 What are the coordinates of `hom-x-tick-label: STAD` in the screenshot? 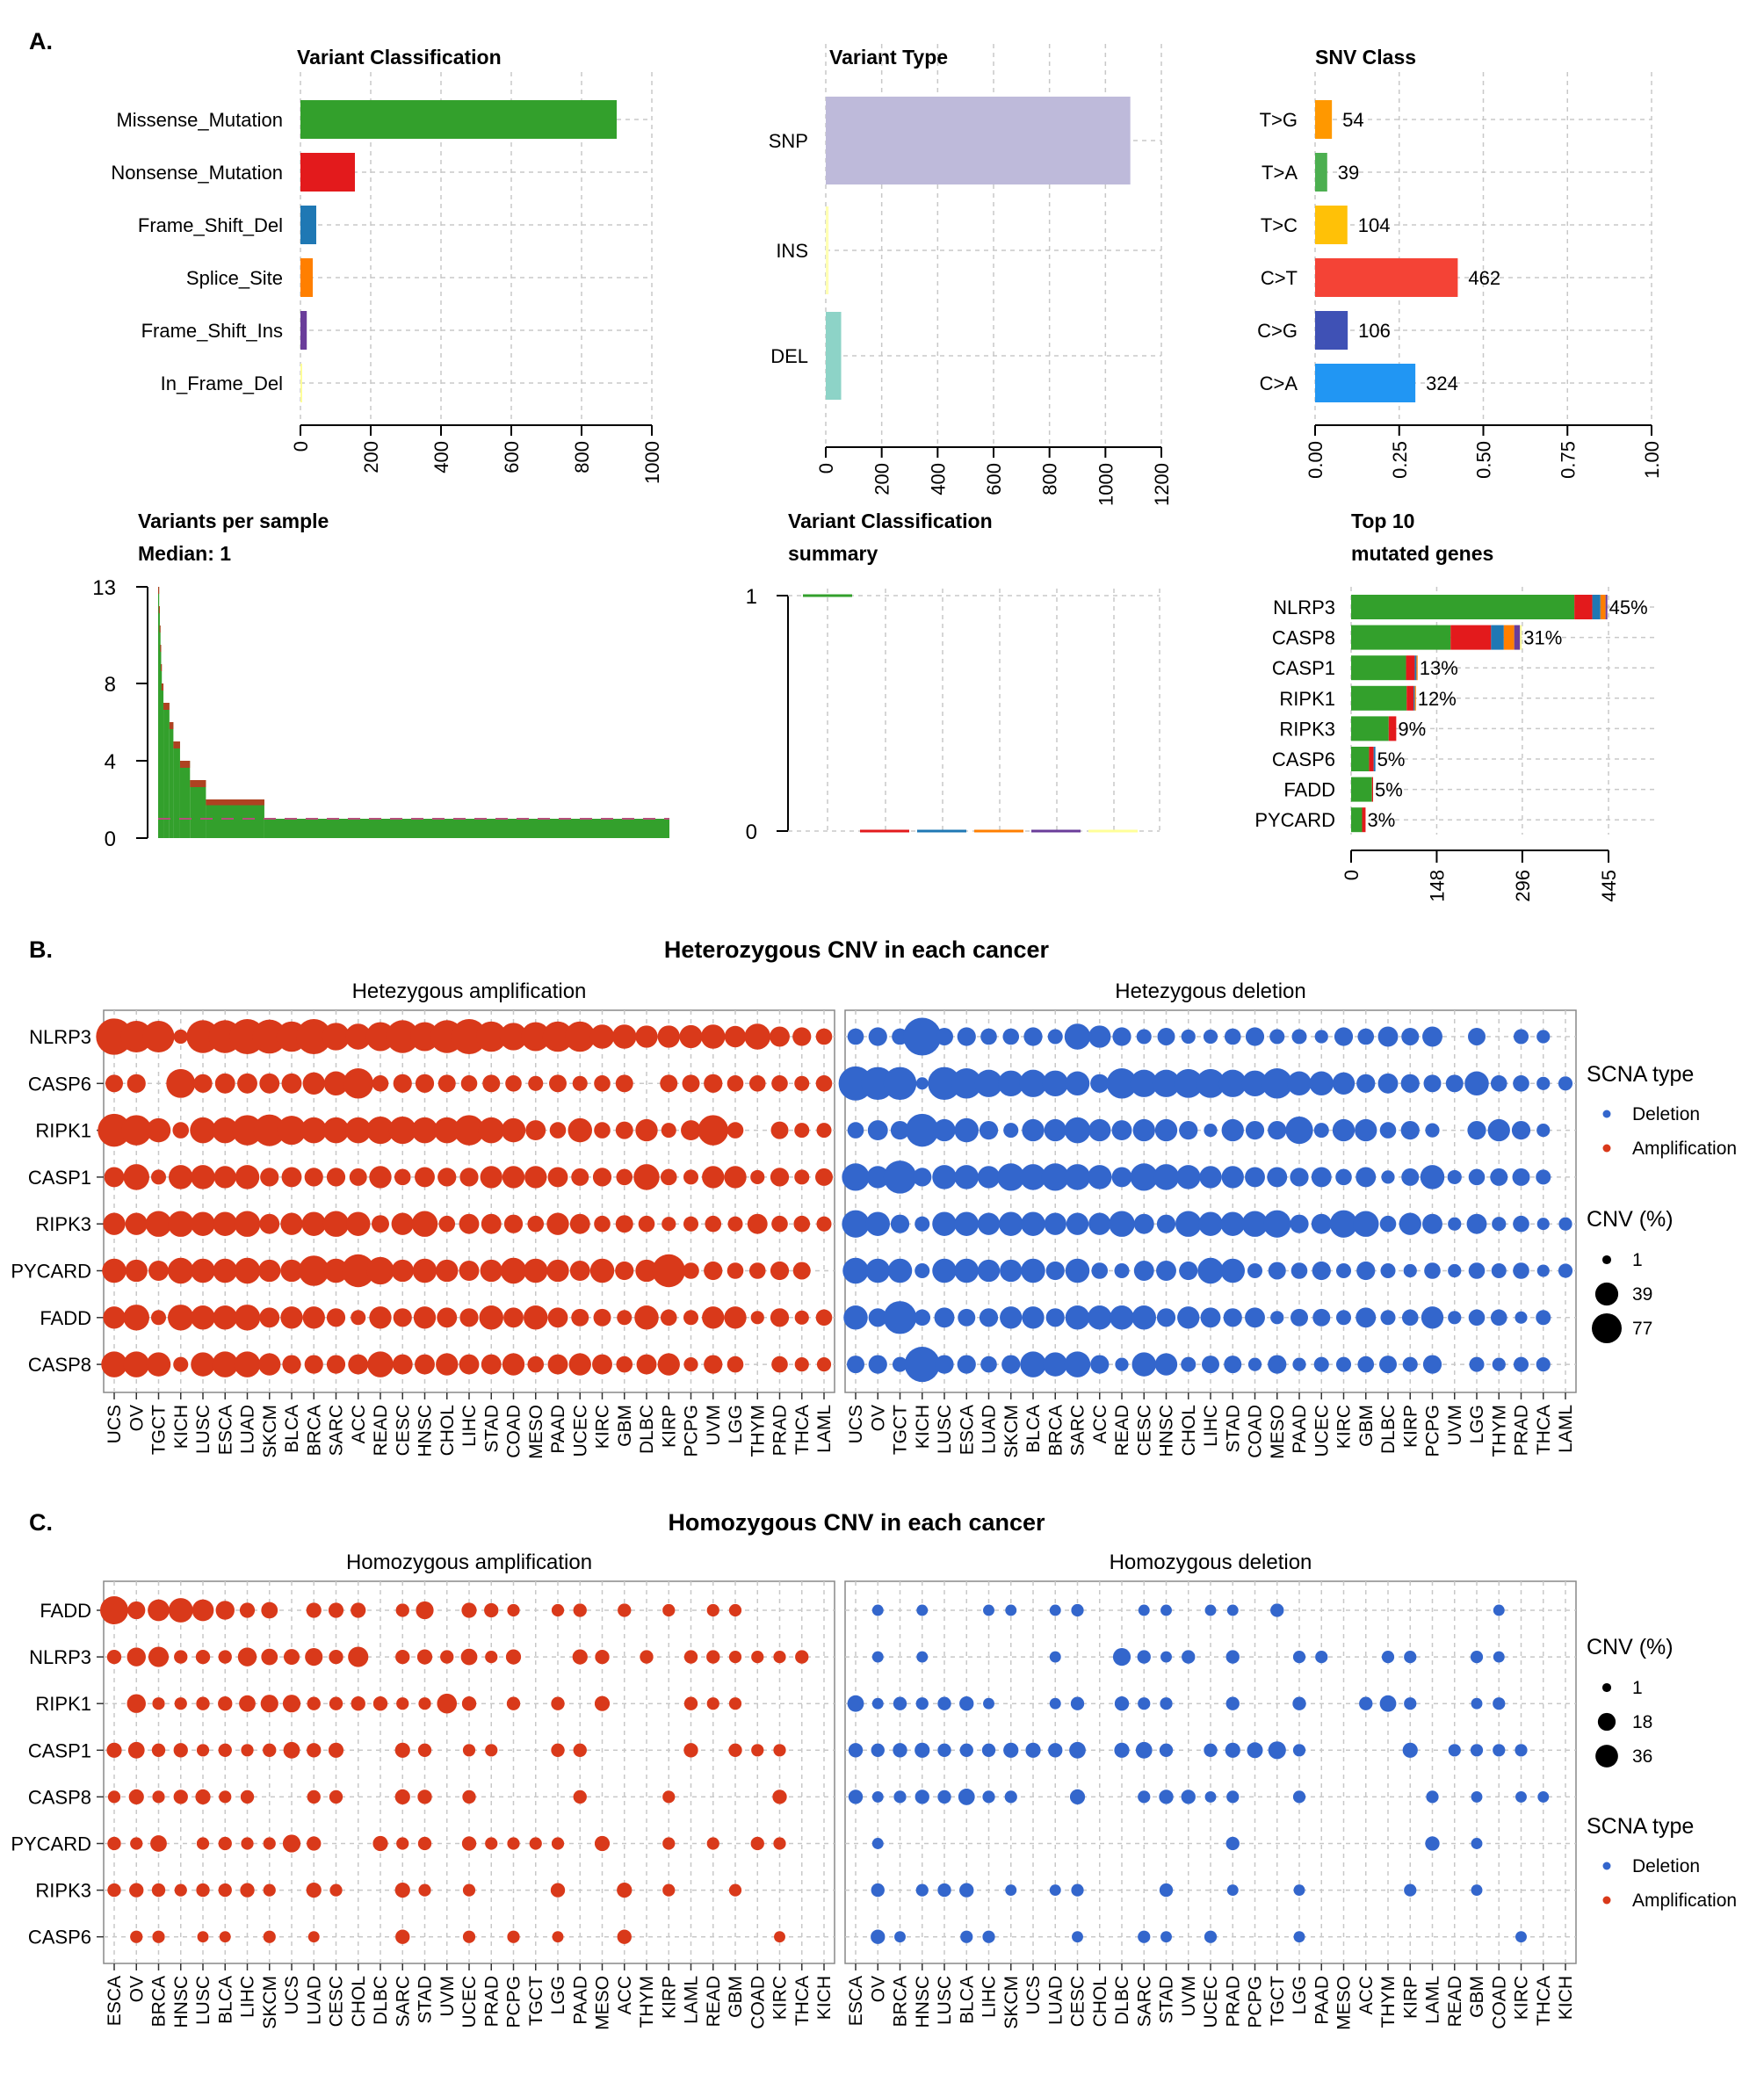 It's located at (426, 1999).